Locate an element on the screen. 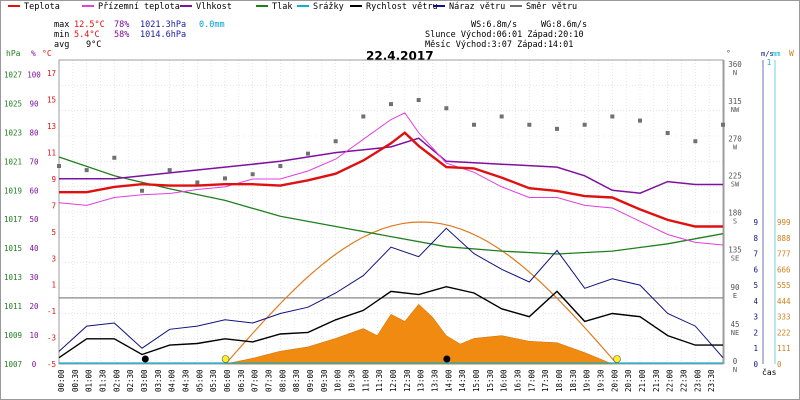  tick-label-time: 23:30 is located at coordinates (711, 380).